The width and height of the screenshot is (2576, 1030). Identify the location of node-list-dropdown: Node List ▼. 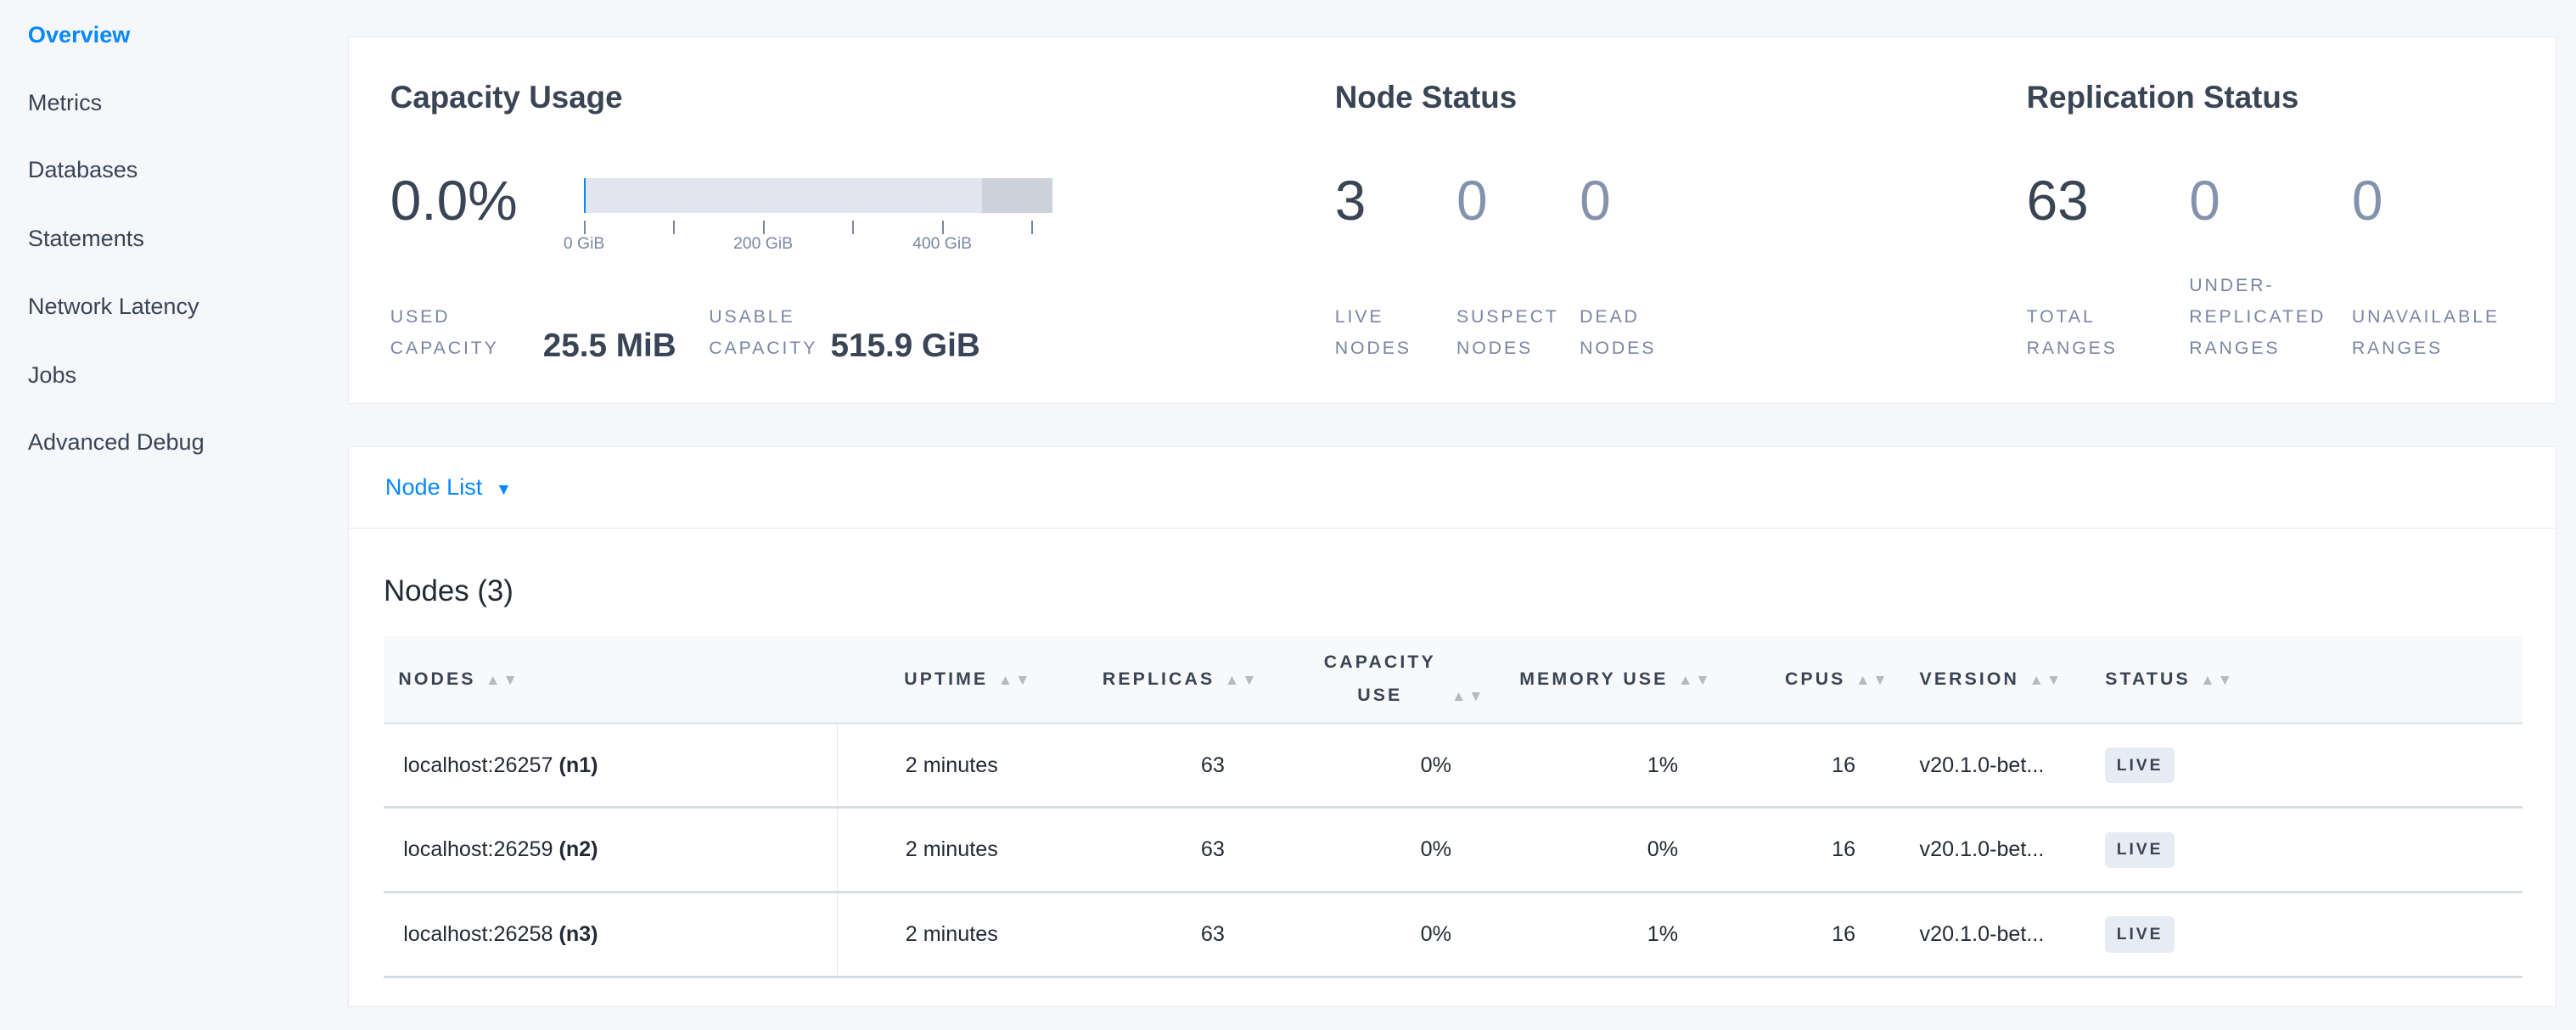
(448, 487).